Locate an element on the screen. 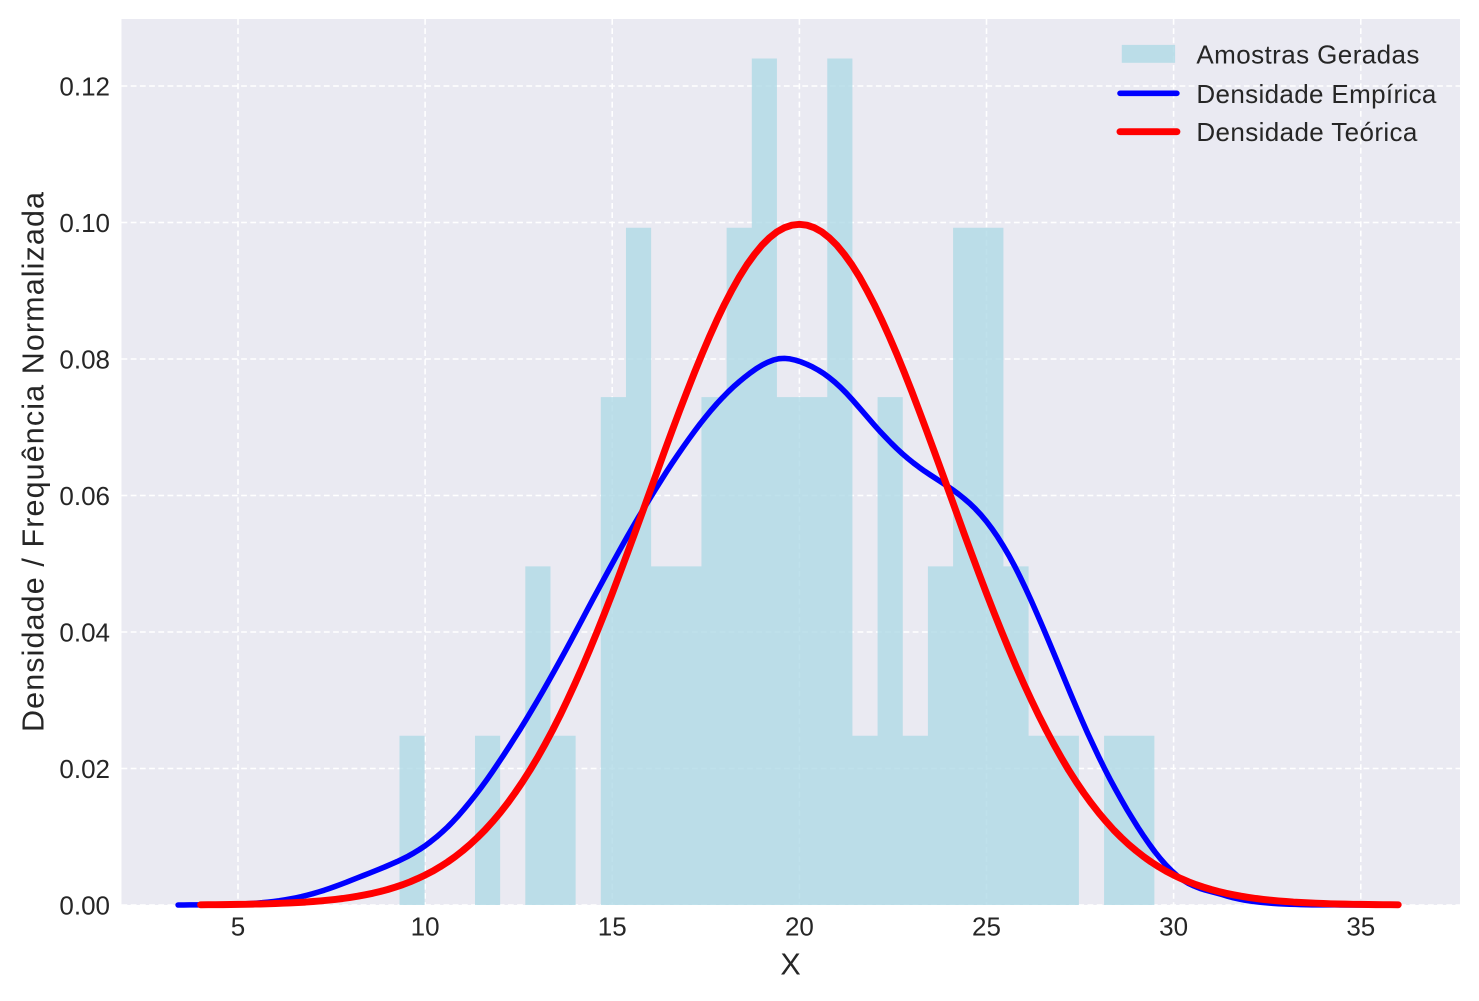 The image size is (1479, 1001). svg-text: 0.10 is located at coordinates (84, 223).